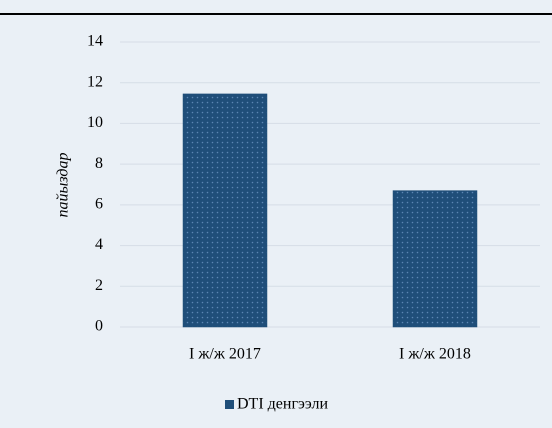 This screenshot has height=428, width=552. I want to click on y-tick-label: 0, so click(99, 326).